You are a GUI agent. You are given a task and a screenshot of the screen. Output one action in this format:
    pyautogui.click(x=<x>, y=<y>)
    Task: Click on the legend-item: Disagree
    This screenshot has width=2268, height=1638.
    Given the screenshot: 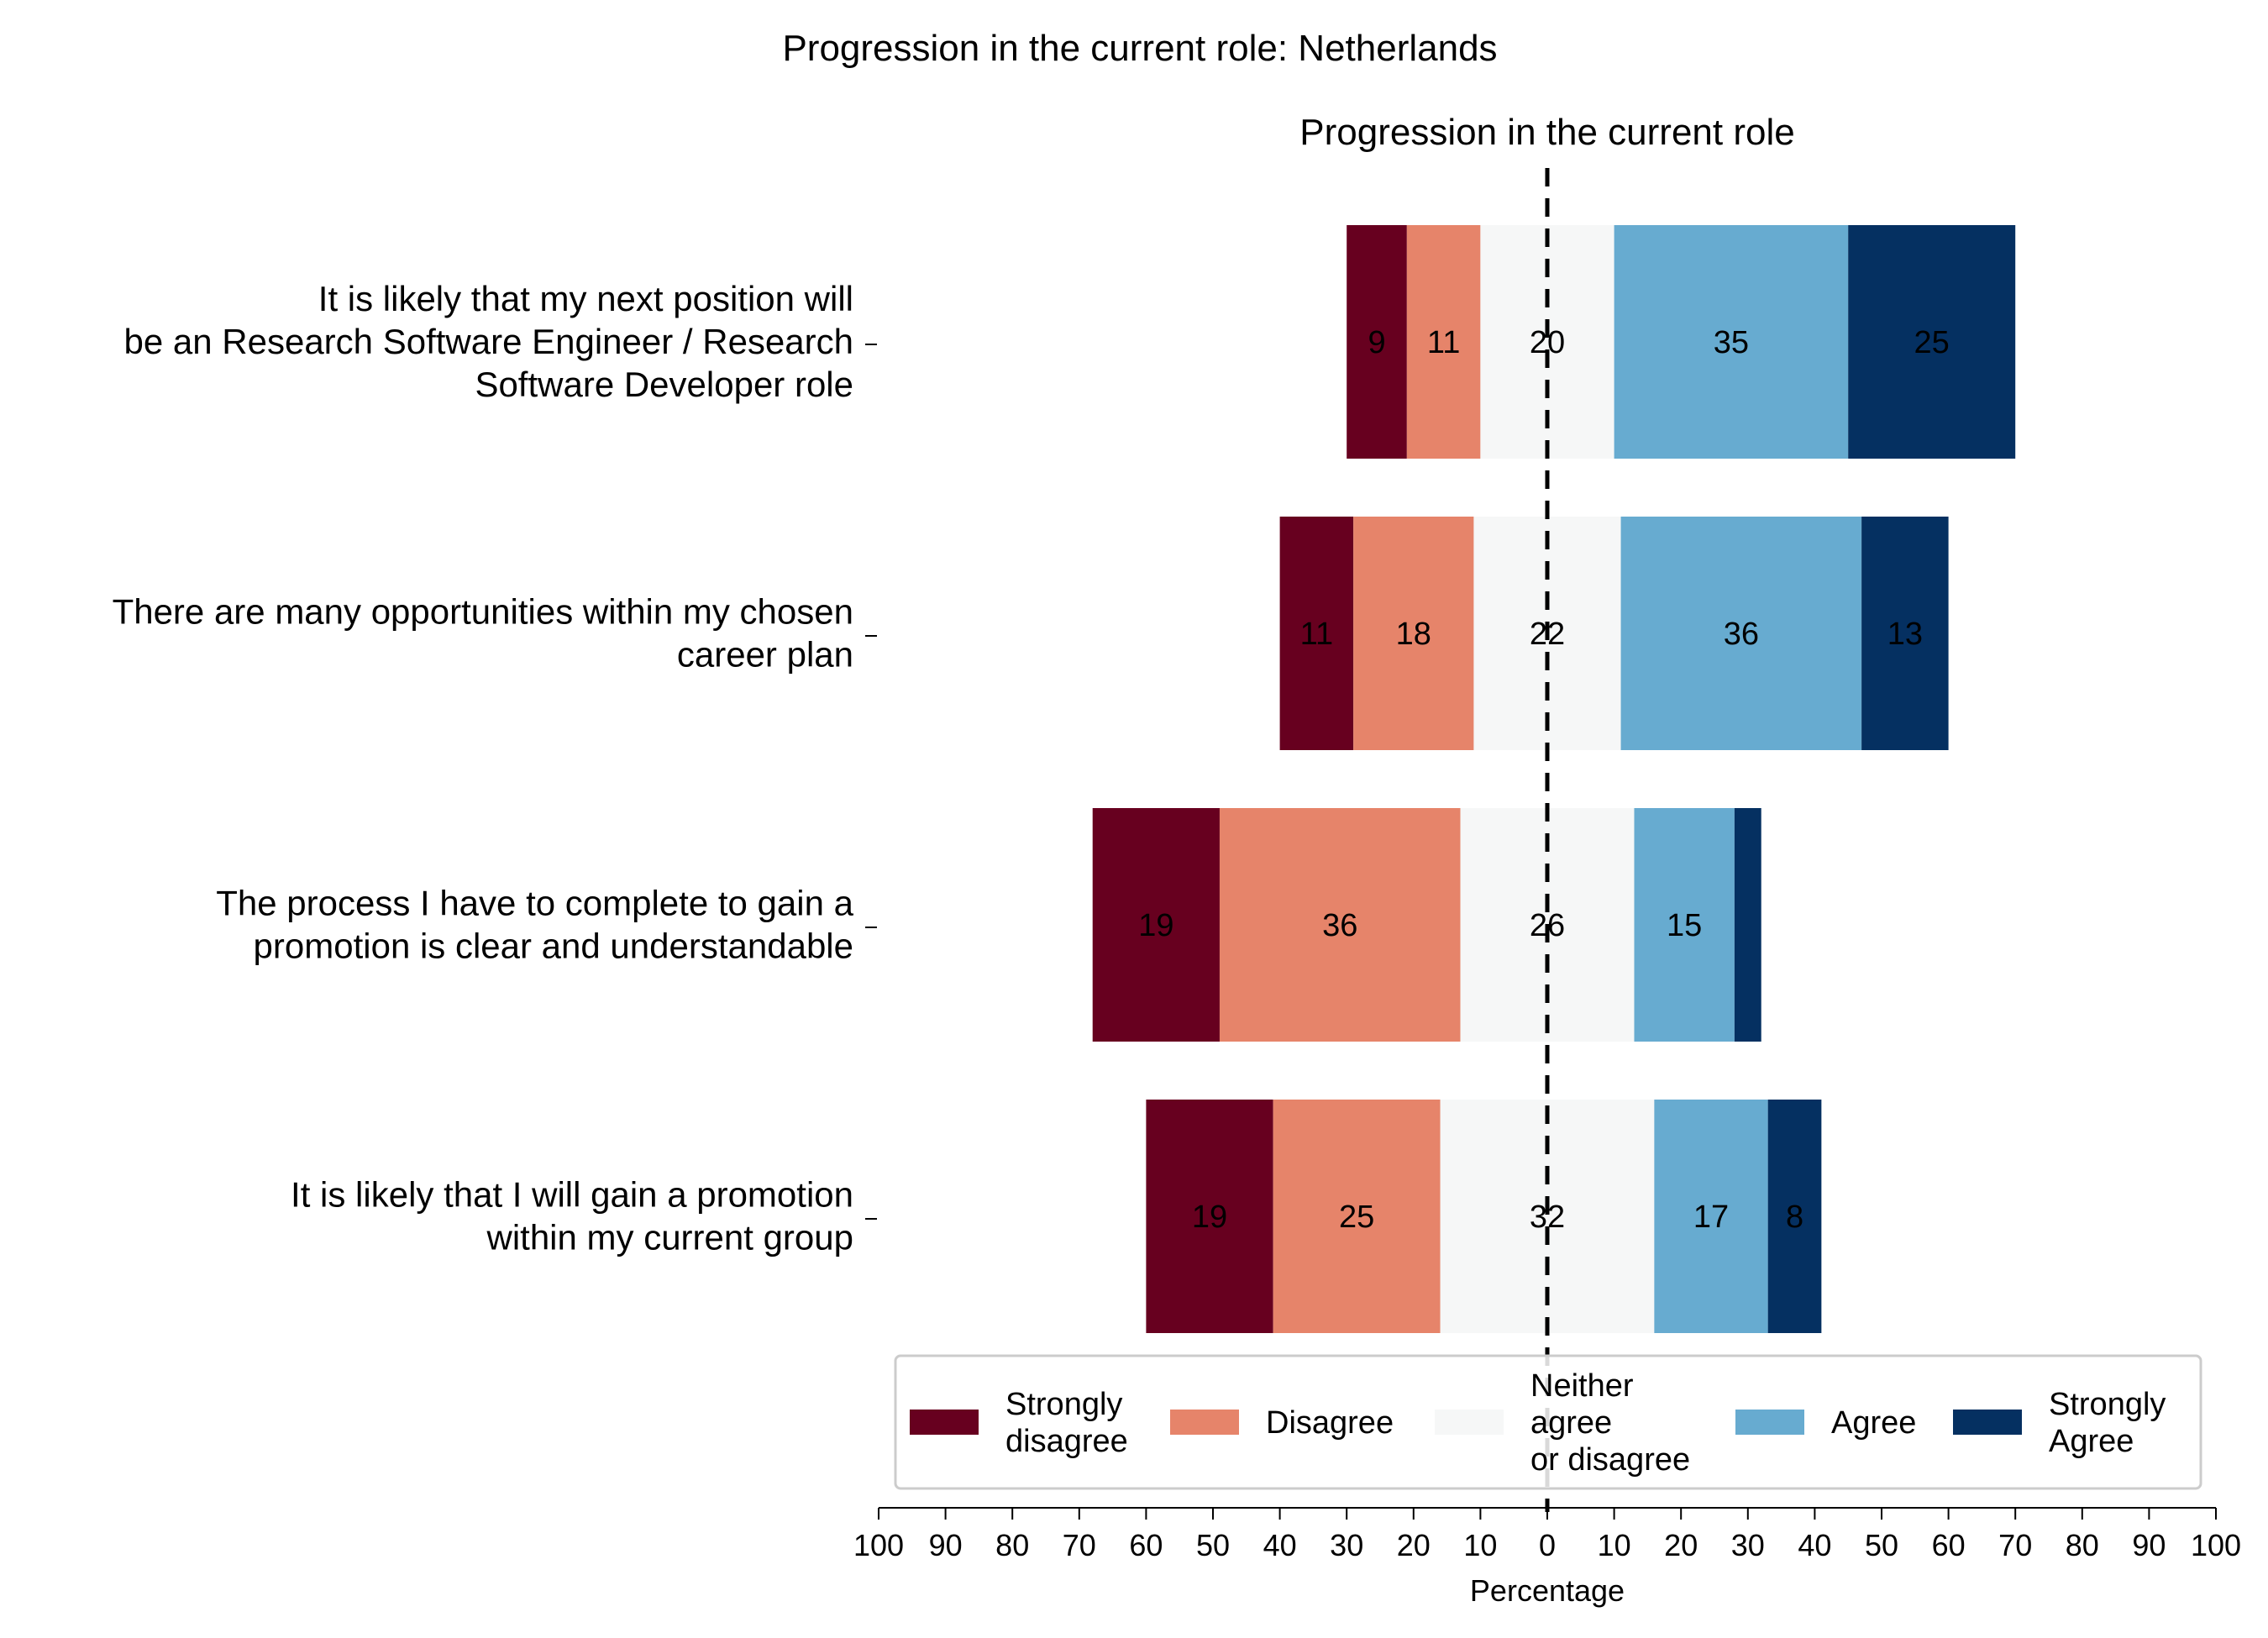 What is the action you would take?
    pyautogui.click(x=1282, y=1423)
    